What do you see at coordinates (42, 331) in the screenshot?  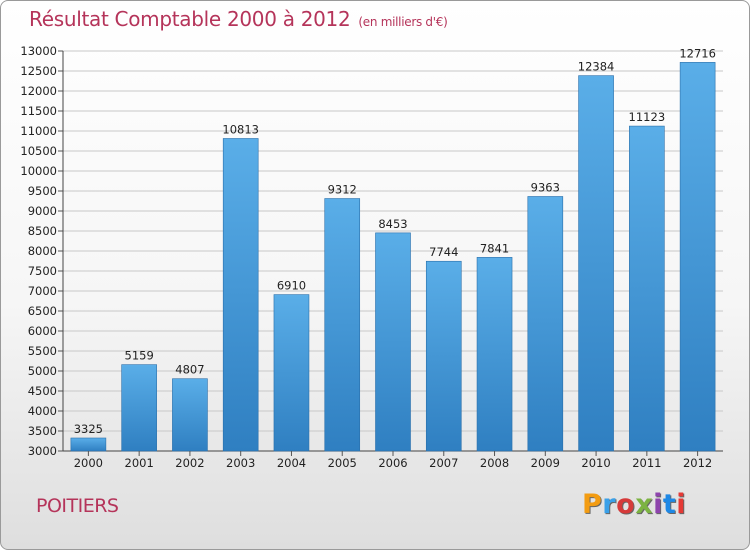 I see `y-tick-label: 6000` at bounding box center [42, 331].